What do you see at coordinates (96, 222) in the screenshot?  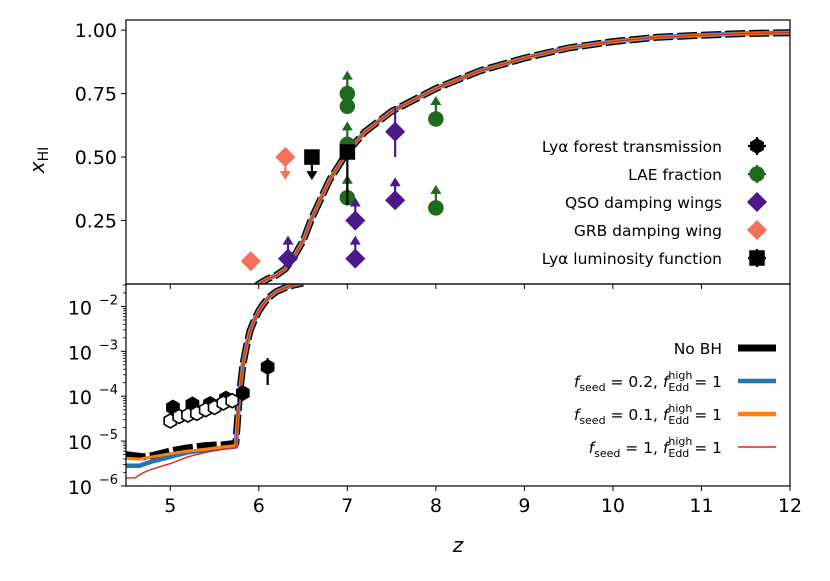 I see `top-ytick-label-0: 0.25` at bounding box center [96, 222].